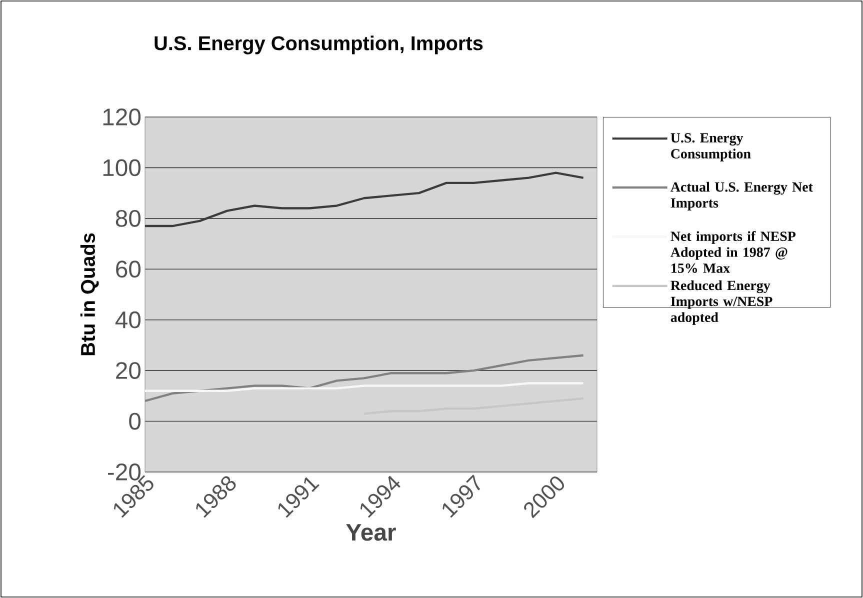 This screenshot has width=863, height=598. Describe the element at coordinates (710, 147) in the screenshot. I see `legend-label: U.S. Energy Consumption` at that location.